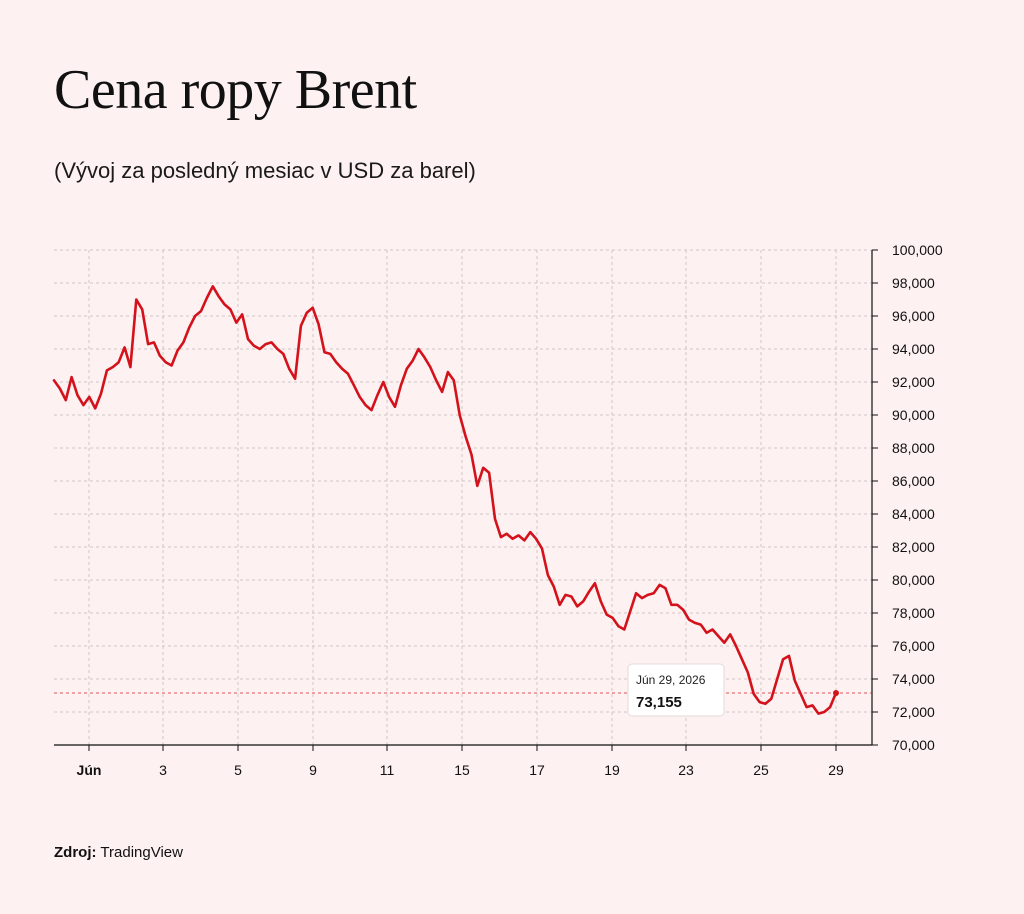 The image size is (1024, 914). What do you see at coordinates (612, 770) in the screenshot?
I see `x-tick-label: 19` at bounding box center [612, 770].